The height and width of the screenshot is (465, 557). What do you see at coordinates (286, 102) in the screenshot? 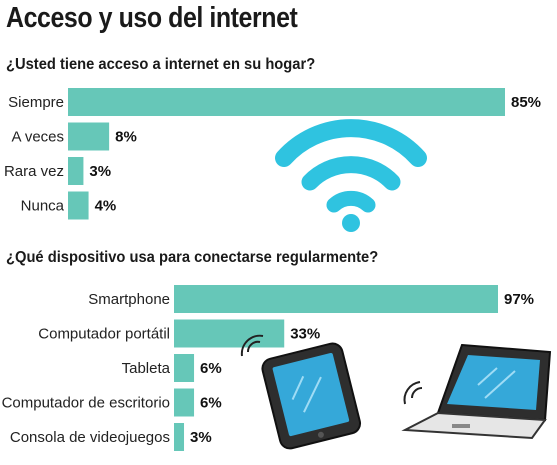
I see `bar-siempre` at bounding box center [286, 102].